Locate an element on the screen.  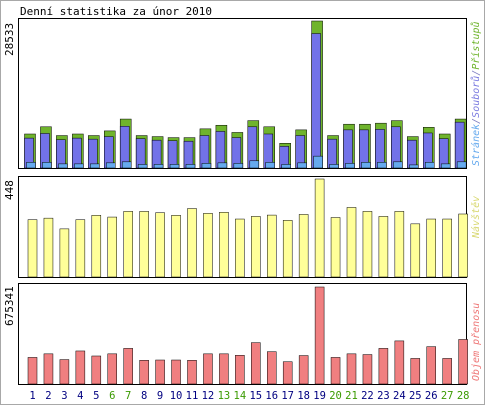
day-label: 5 is located at coordinates (96, 396).